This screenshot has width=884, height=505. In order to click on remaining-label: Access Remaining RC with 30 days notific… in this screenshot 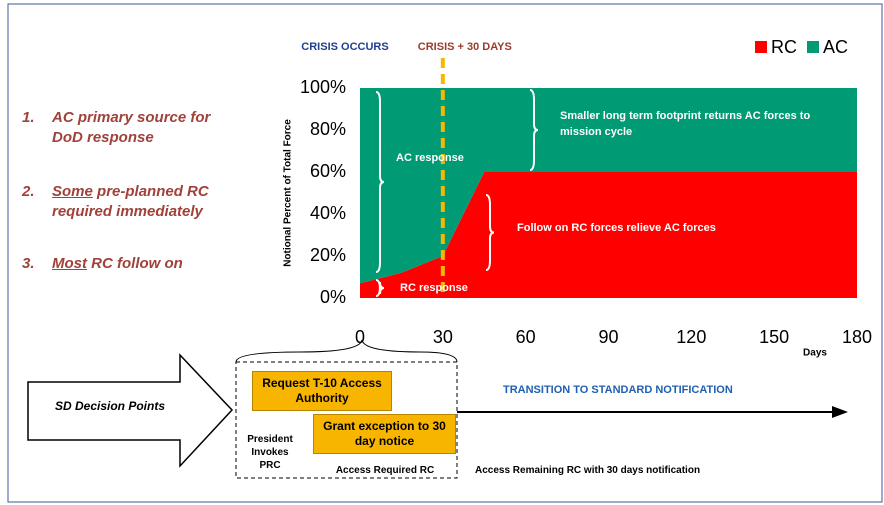, I will do `click(588, 470)`.